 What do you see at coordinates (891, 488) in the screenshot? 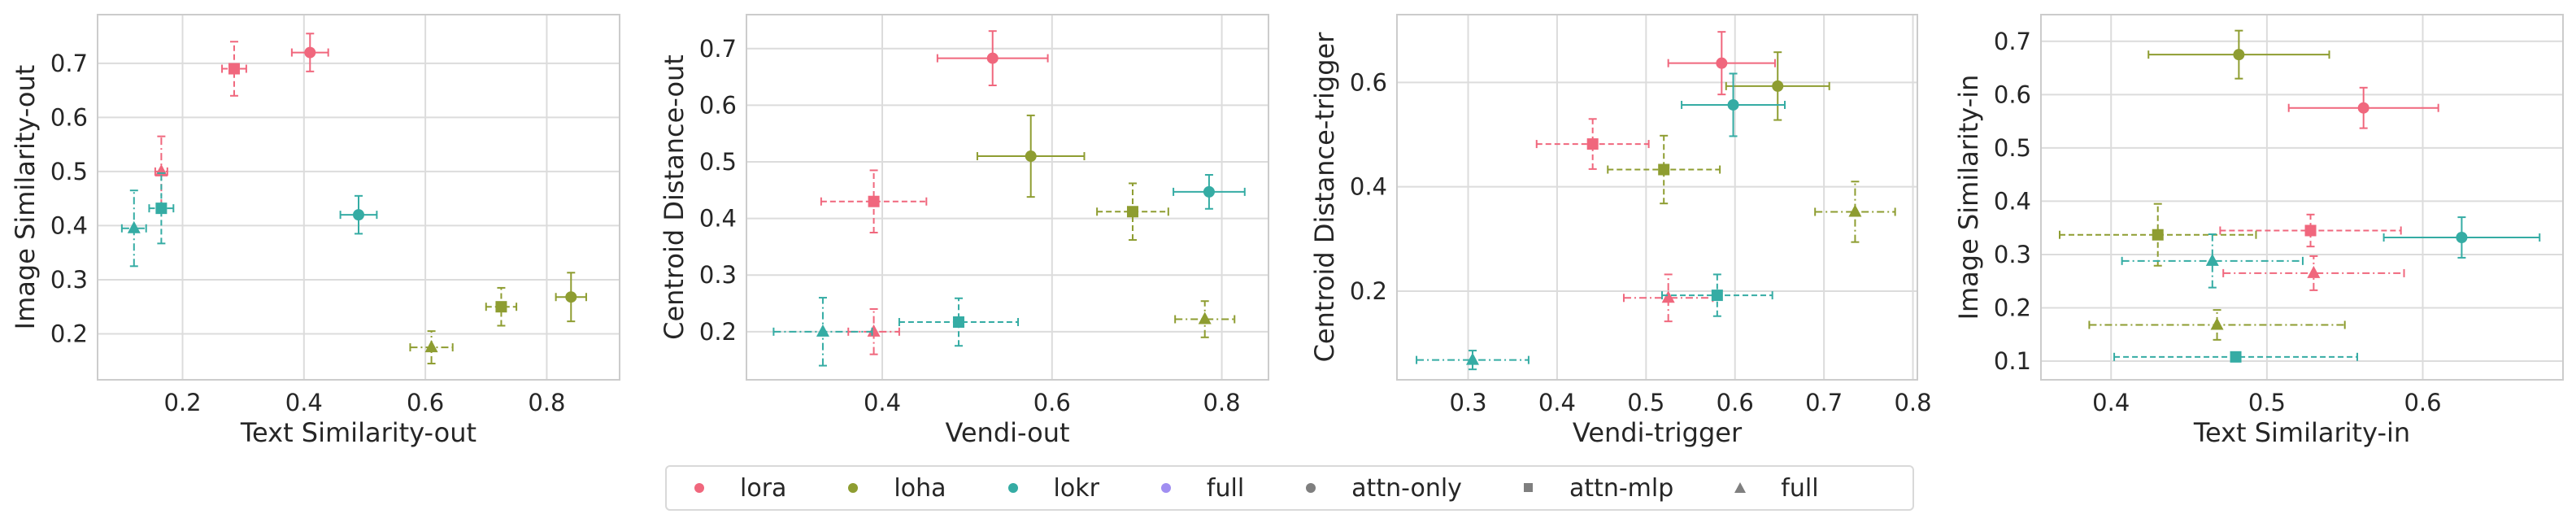
I see `legend-entry-loha: loha` at bounding box center [891, 488].